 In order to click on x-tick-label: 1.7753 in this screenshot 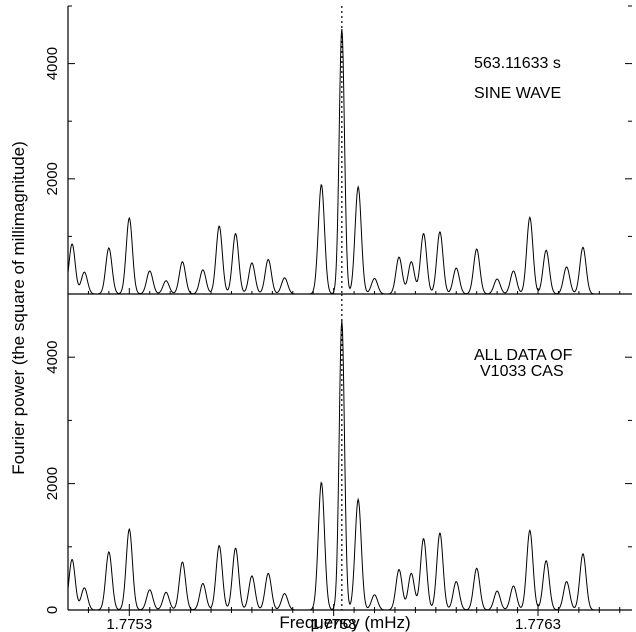, I will do `click(129, 624)`.